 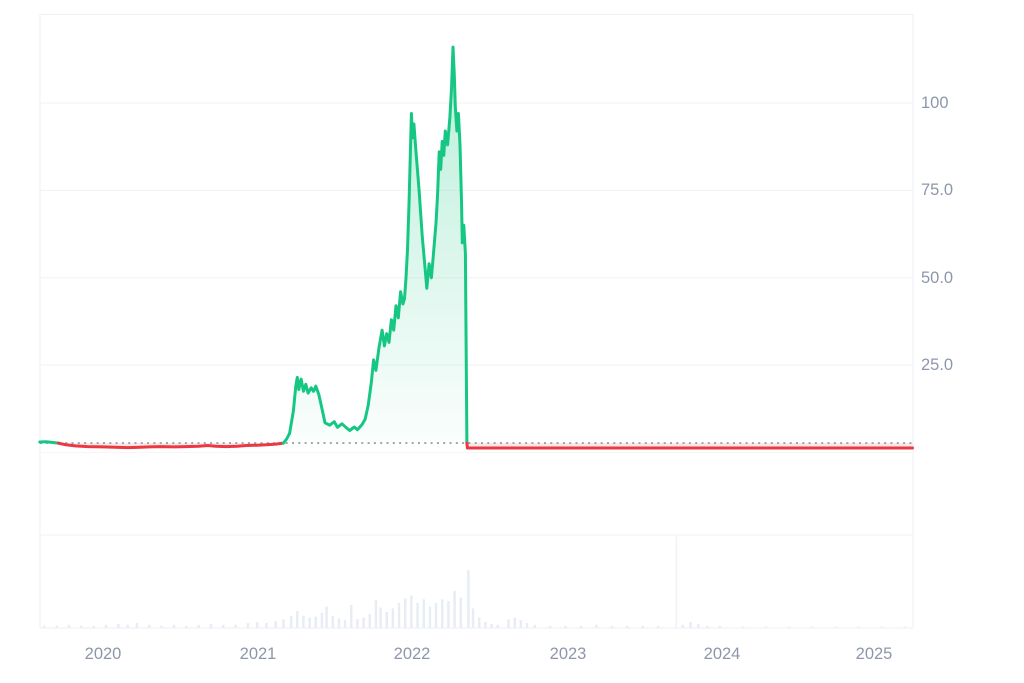 What do you see at coordinates (103, 654) in the screenshot?
I see `x-tick-2020: 2020` at bounding box center [103, 654].